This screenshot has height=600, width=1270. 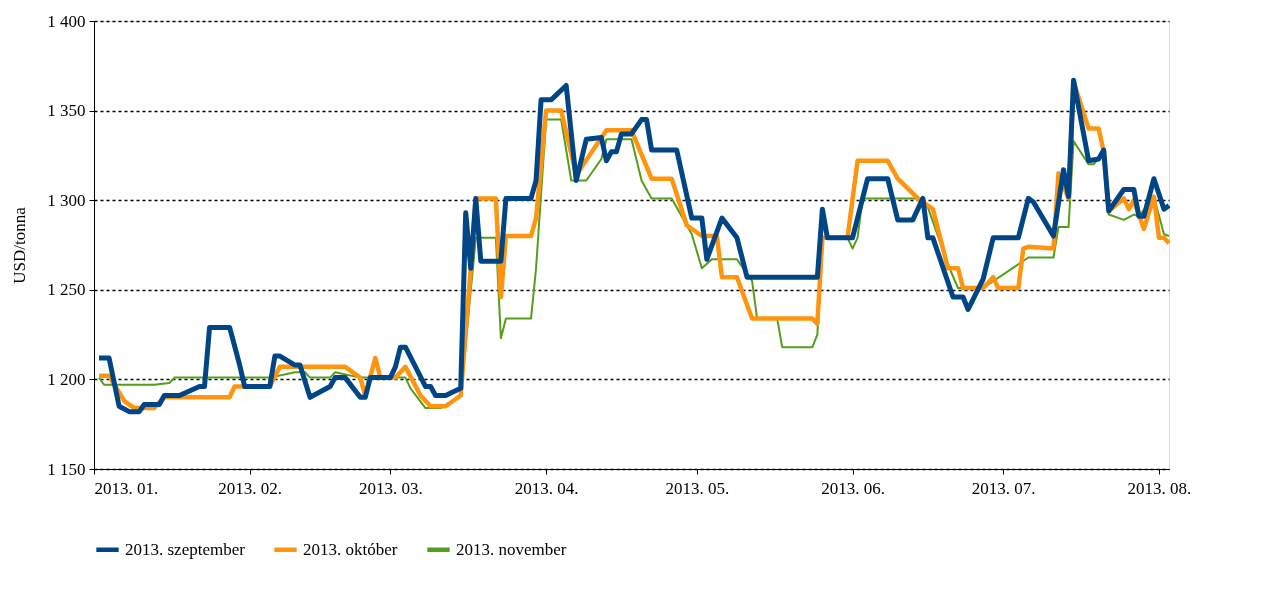 What do you see at coordinates (66, 469) in the screenshot?
I see `y-tick-label: 1 150` at bounding box center [66, 469].